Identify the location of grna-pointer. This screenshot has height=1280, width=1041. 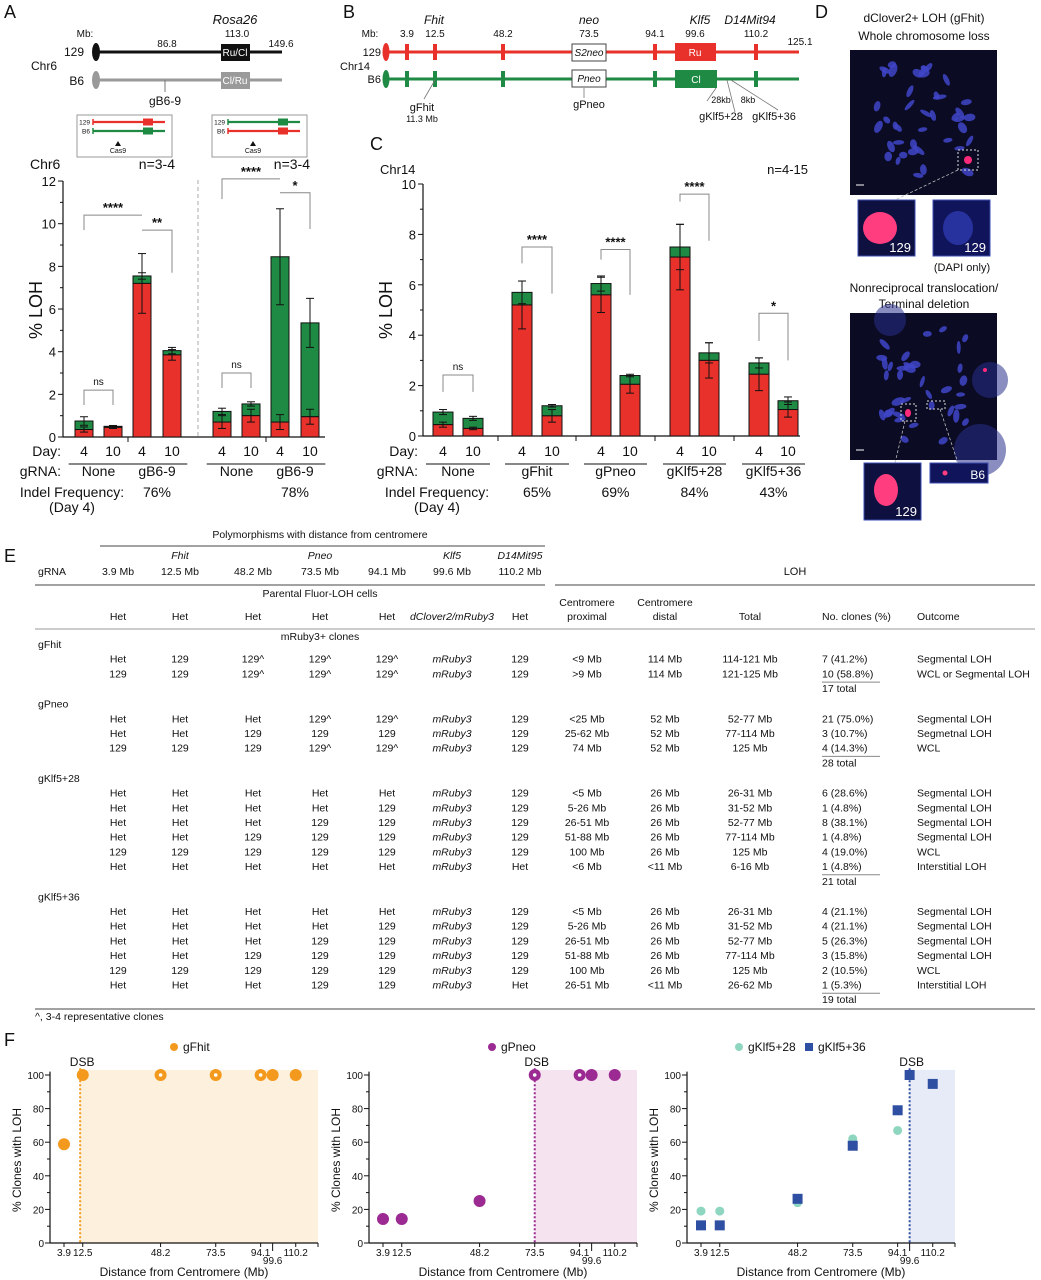
(754, 95).